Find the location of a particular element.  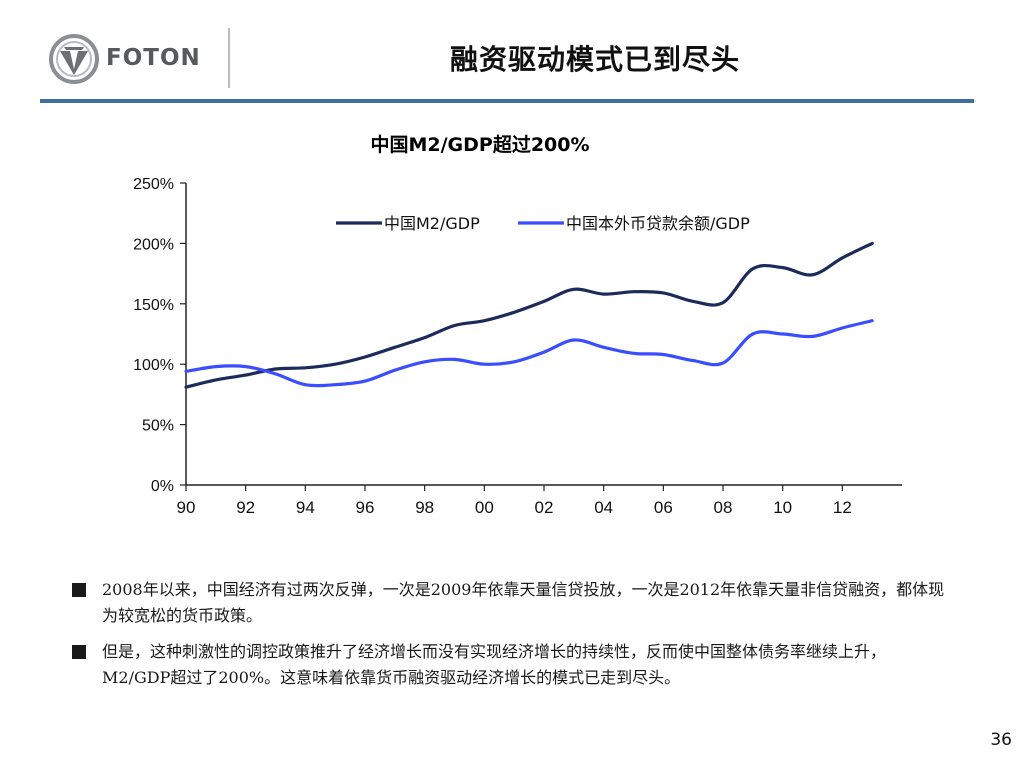

x-tick-label: 08 is located at coordinates (723, 507).